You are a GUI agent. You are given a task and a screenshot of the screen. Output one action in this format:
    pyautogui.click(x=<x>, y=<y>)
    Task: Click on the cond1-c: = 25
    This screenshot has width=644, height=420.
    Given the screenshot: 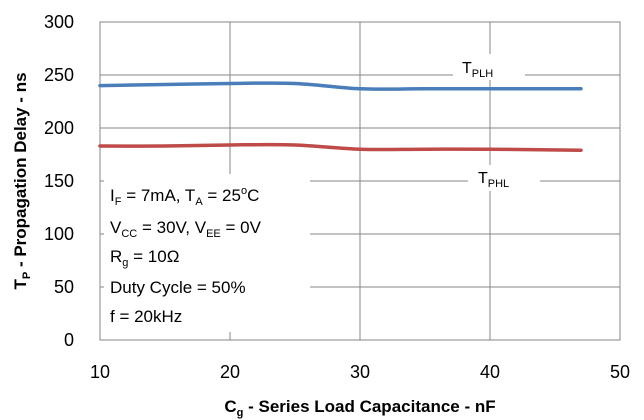 What is the action you would take?
    pyautogui.click(x=222, y=195)
    